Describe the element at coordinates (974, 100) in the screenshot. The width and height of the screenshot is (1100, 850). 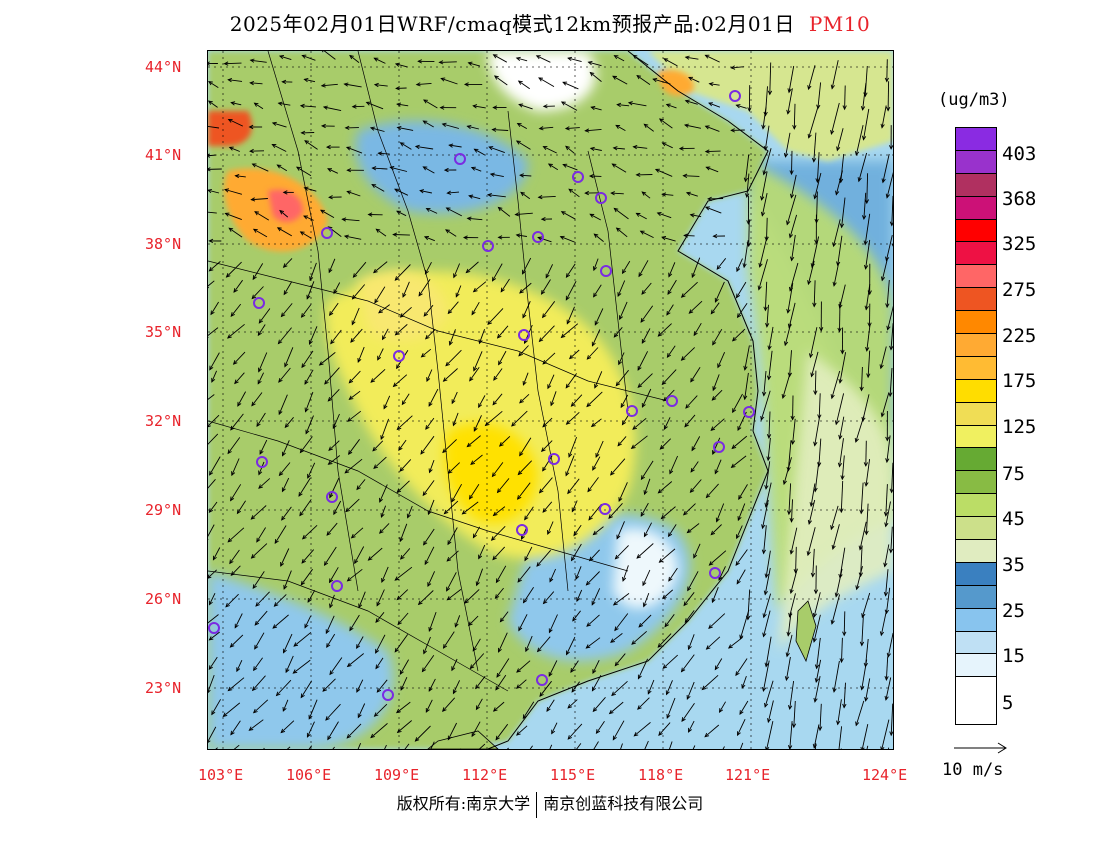
I see `legend-unit: (ug/m3)` at that location.